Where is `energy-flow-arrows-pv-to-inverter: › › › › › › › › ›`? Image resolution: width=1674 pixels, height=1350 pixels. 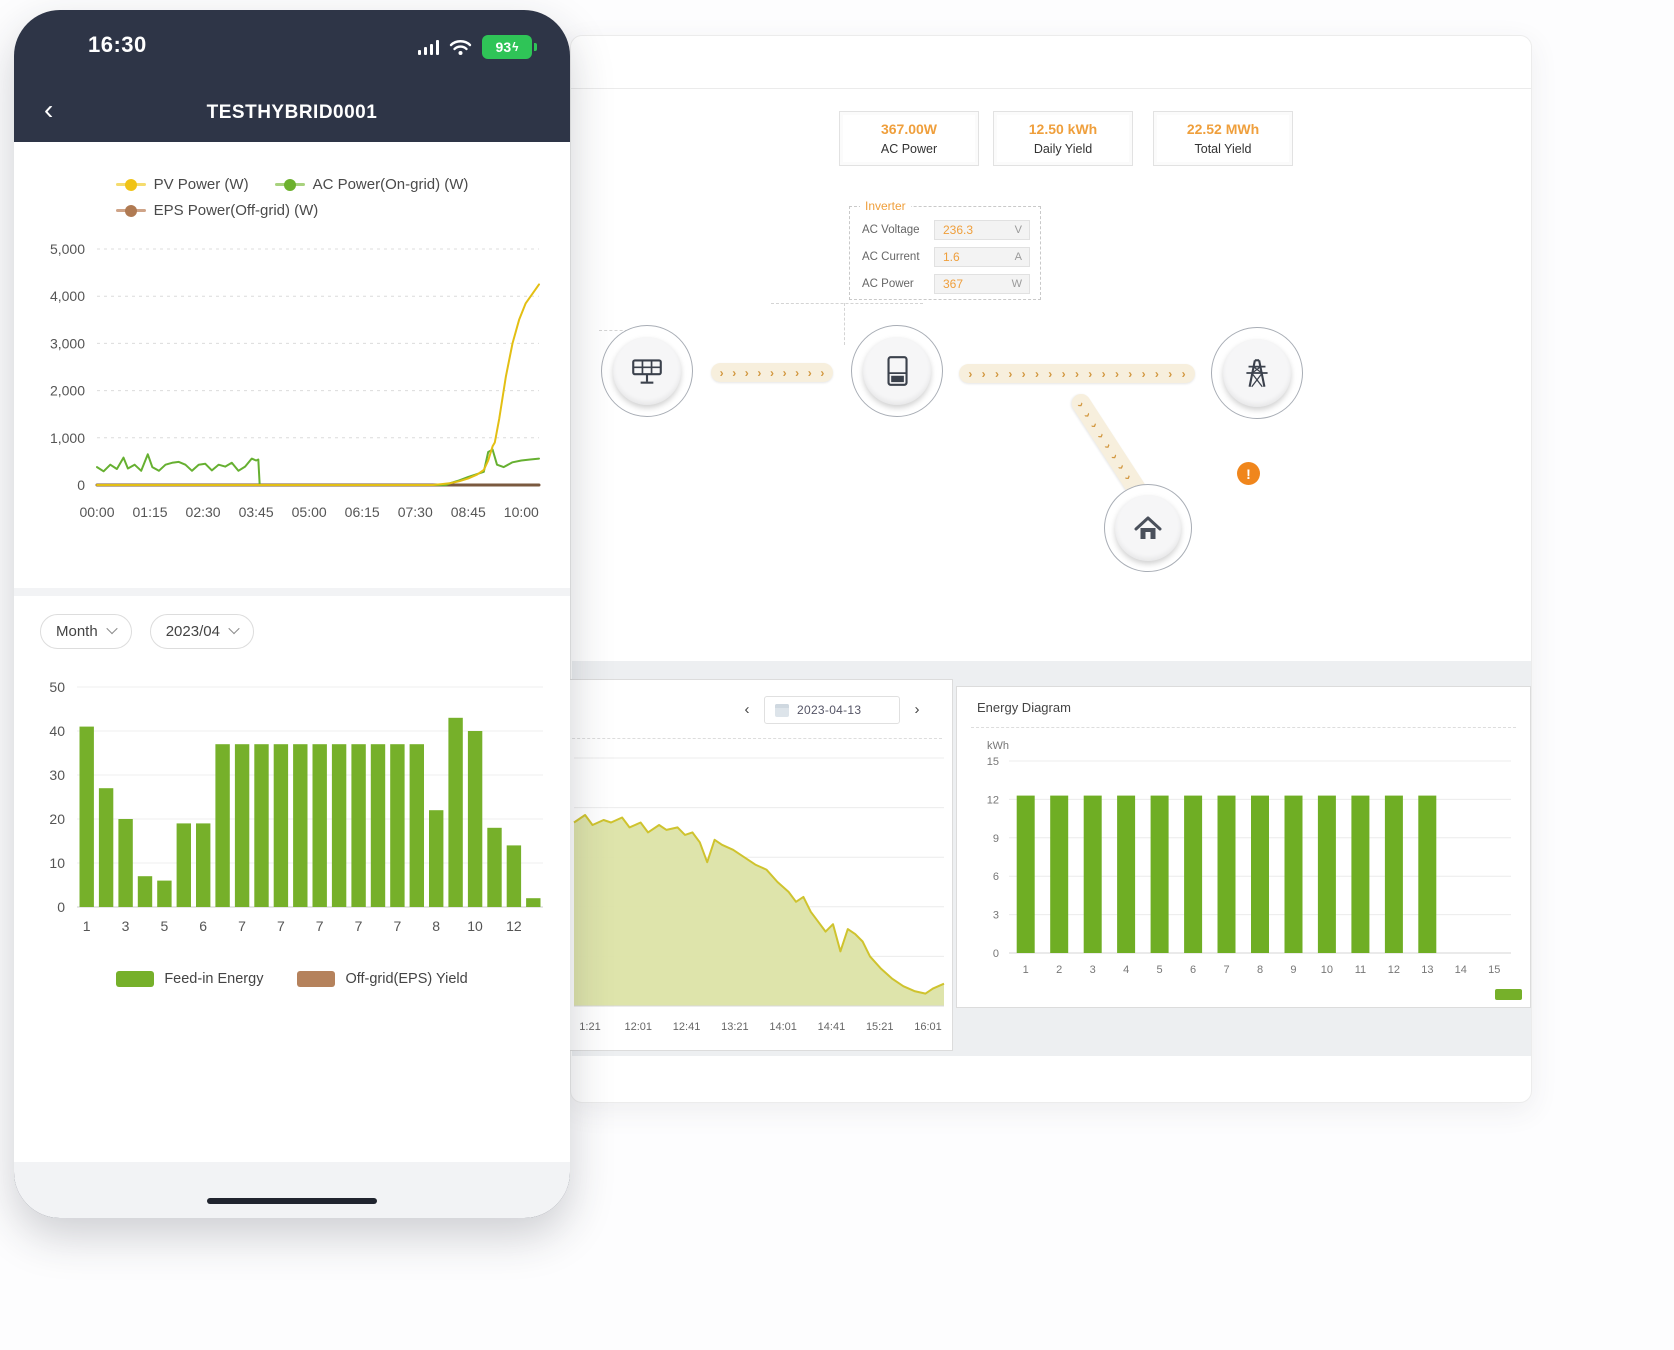
energy-flow-arrows-pv-to-inverter: › › › › › › › › › is located at coordinates (772, 372).